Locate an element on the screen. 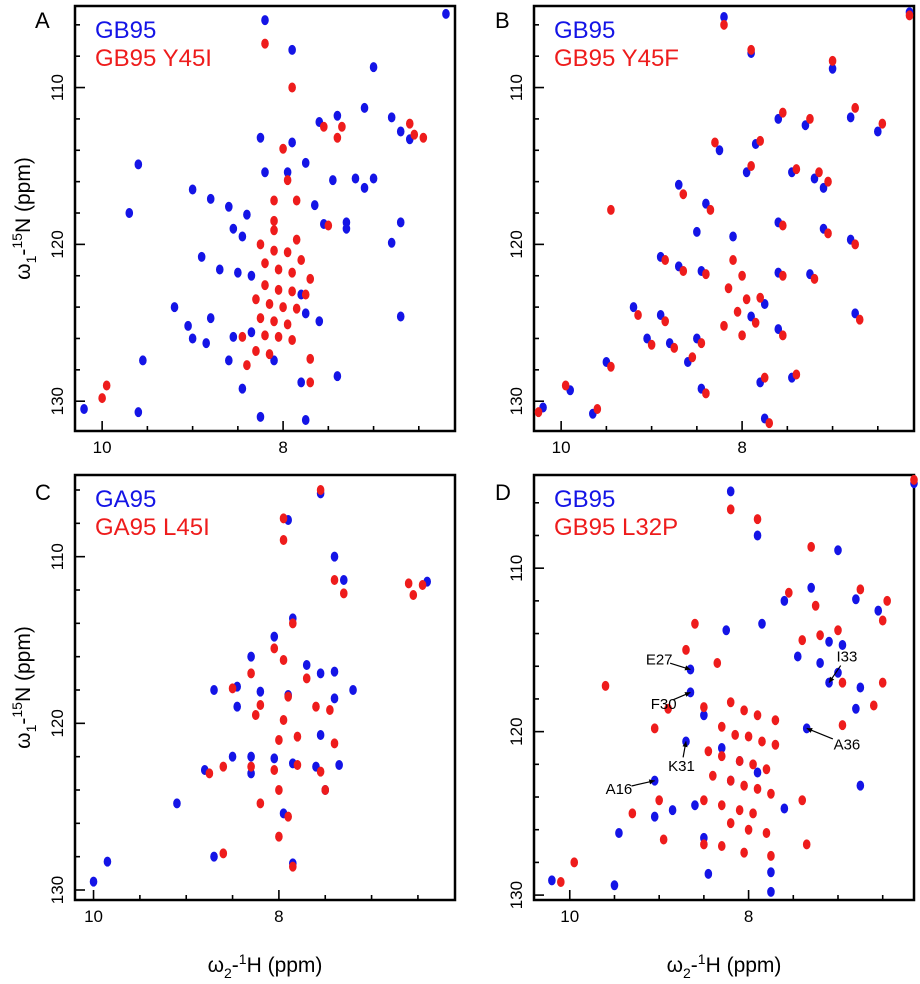  x-axis-label-sub: 2 is located at coordinates (228, 973).